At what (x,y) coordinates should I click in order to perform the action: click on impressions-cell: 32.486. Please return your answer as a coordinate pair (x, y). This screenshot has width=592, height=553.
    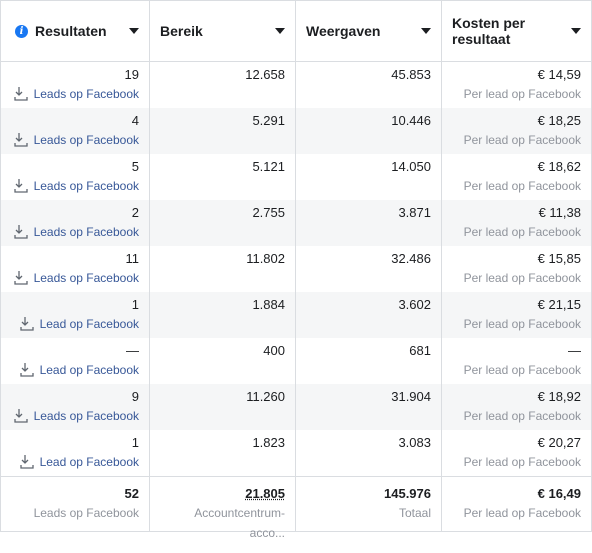
    Looking at the image, I should click on (369, 269).